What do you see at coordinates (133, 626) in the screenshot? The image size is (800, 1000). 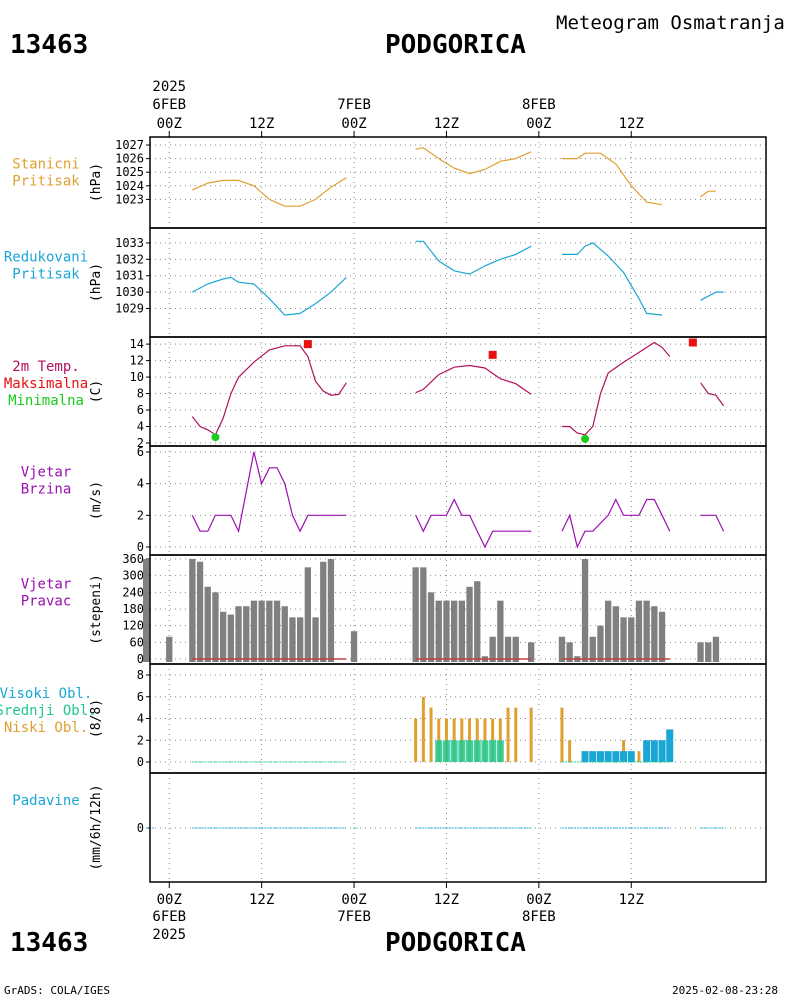 I see `y-tick-label: 120` at bounding box center [133, 626].